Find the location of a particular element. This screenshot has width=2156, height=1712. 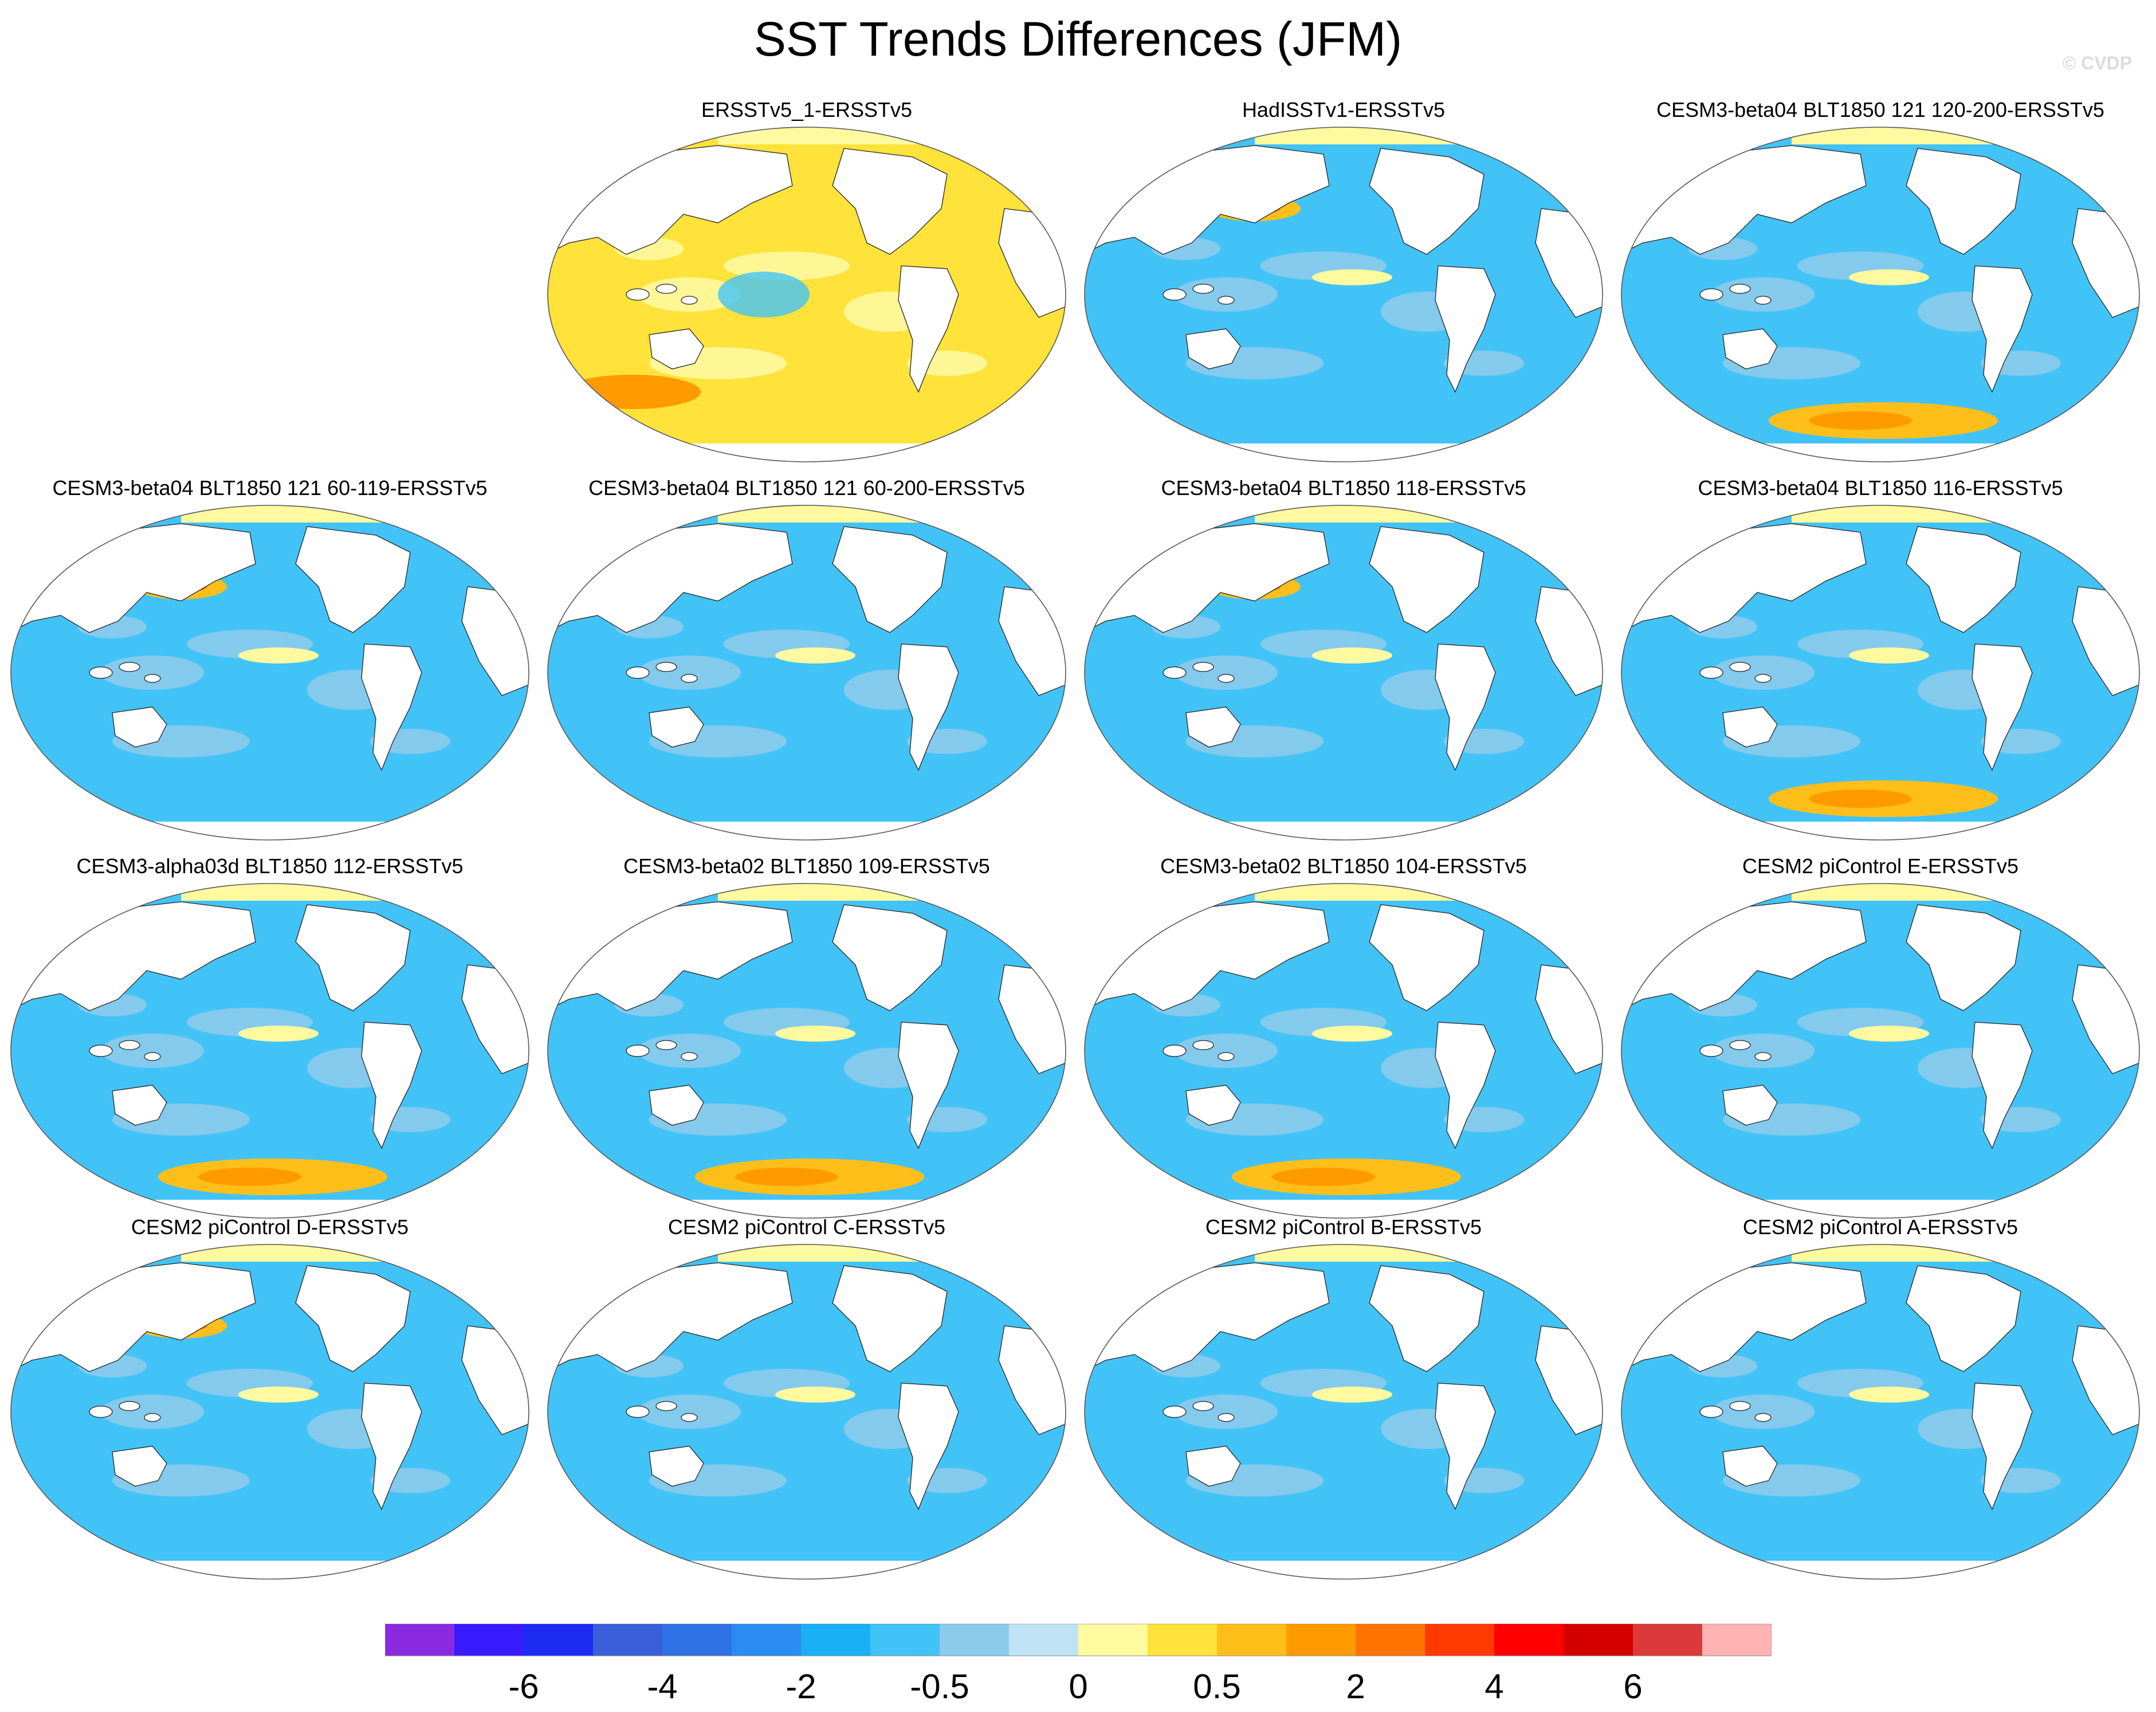

map-panel: CESM3-beta02 BLT1850 104-ERSSTv5 is located at coordinates (1343, 1040).